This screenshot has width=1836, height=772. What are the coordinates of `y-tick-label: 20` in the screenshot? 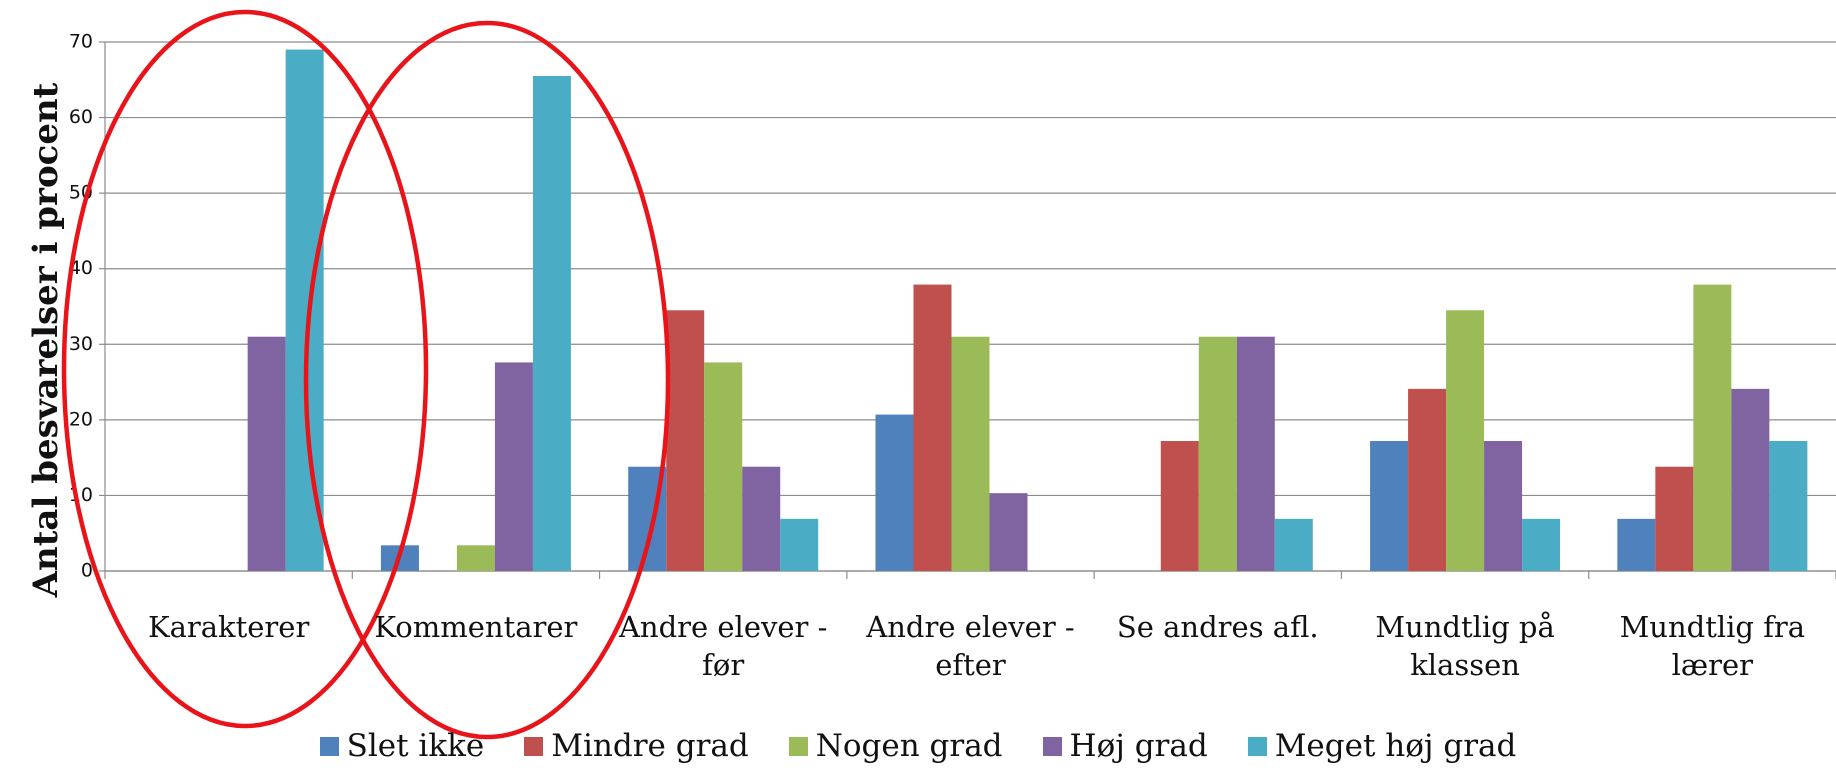 It's located at (81, 419).